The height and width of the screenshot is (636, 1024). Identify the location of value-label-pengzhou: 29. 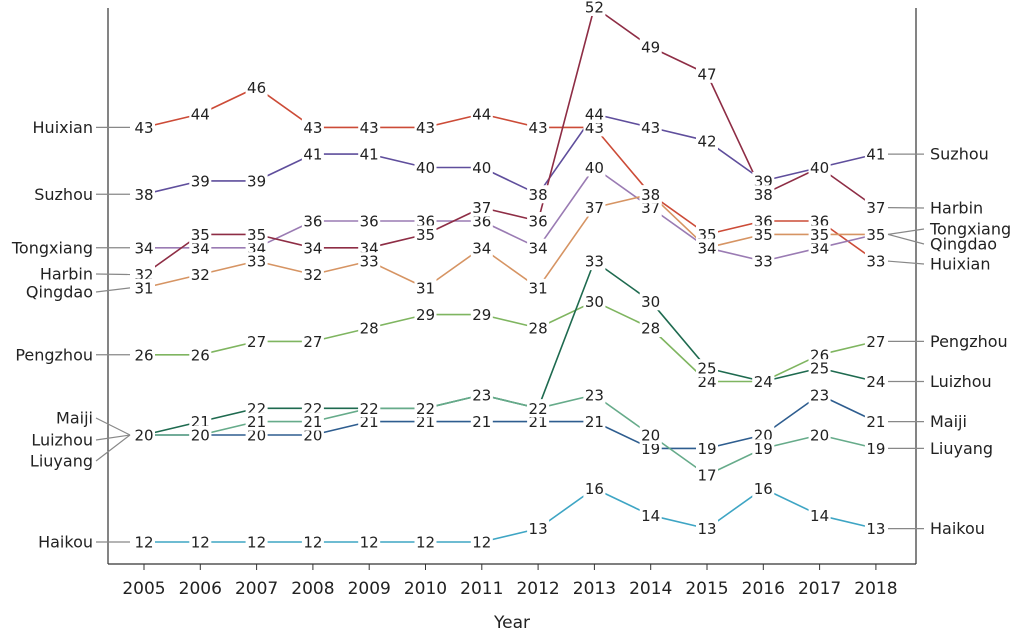
(425, 315).